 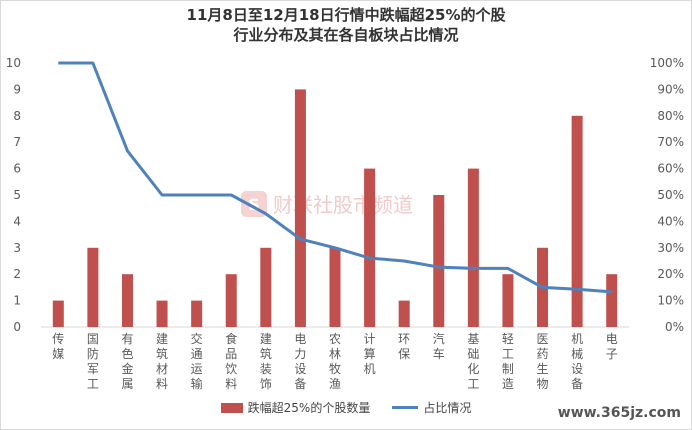 I want to click on chart-legend: 跌幅超25%的个股数量 占比情况, so click(x=346, y=407).